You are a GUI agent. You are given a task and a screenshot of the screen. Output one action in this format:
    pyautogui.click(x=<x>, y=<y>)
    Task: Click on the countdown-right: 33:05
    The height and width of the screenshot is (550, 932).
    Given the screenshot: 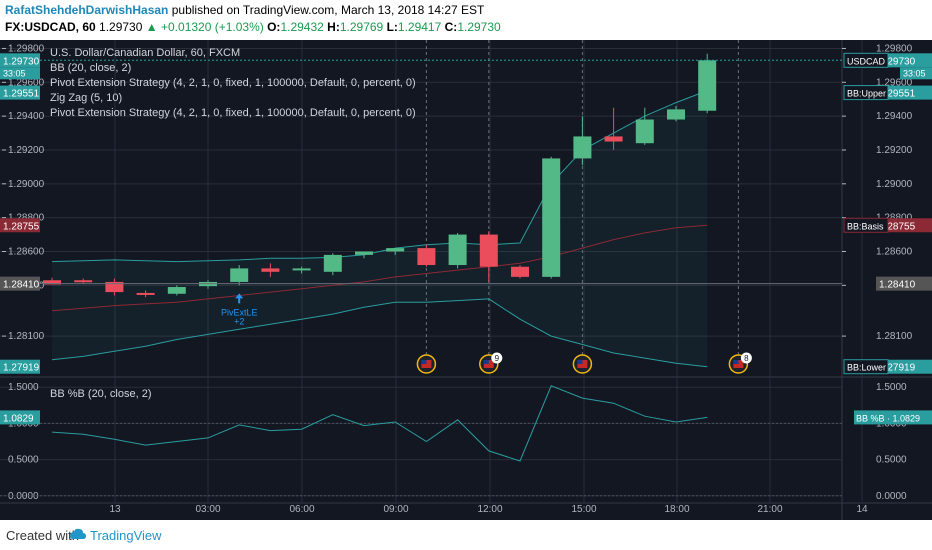 What is the action you would take?
    pyautogui.click(x=914, y=73)
    